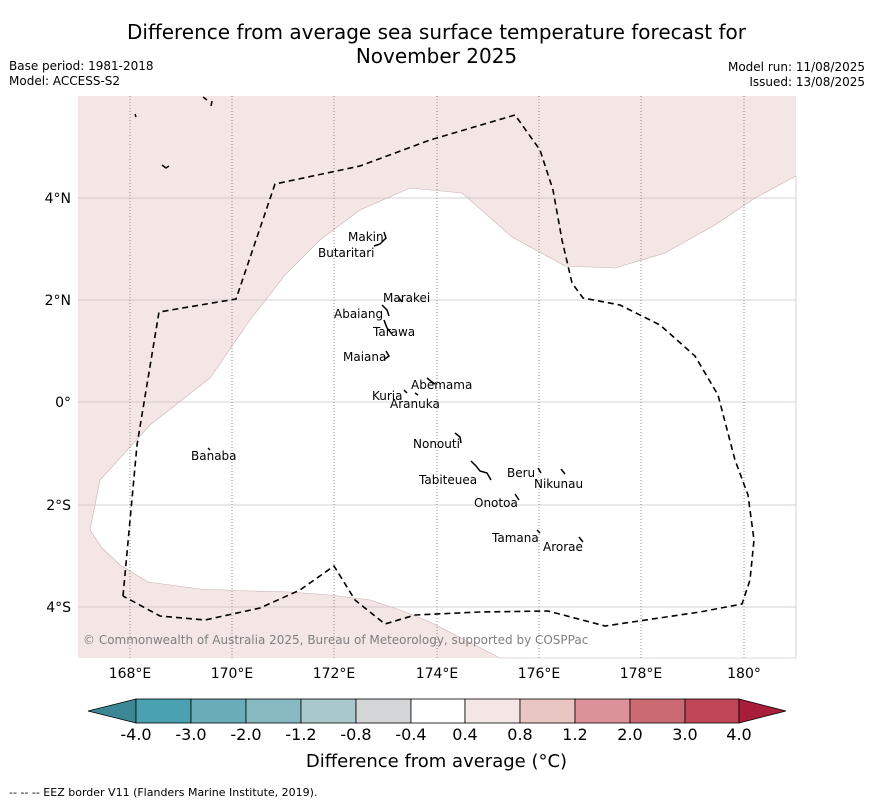  I want to click on lon-tick-176e: 176°E, so click(539, 674).